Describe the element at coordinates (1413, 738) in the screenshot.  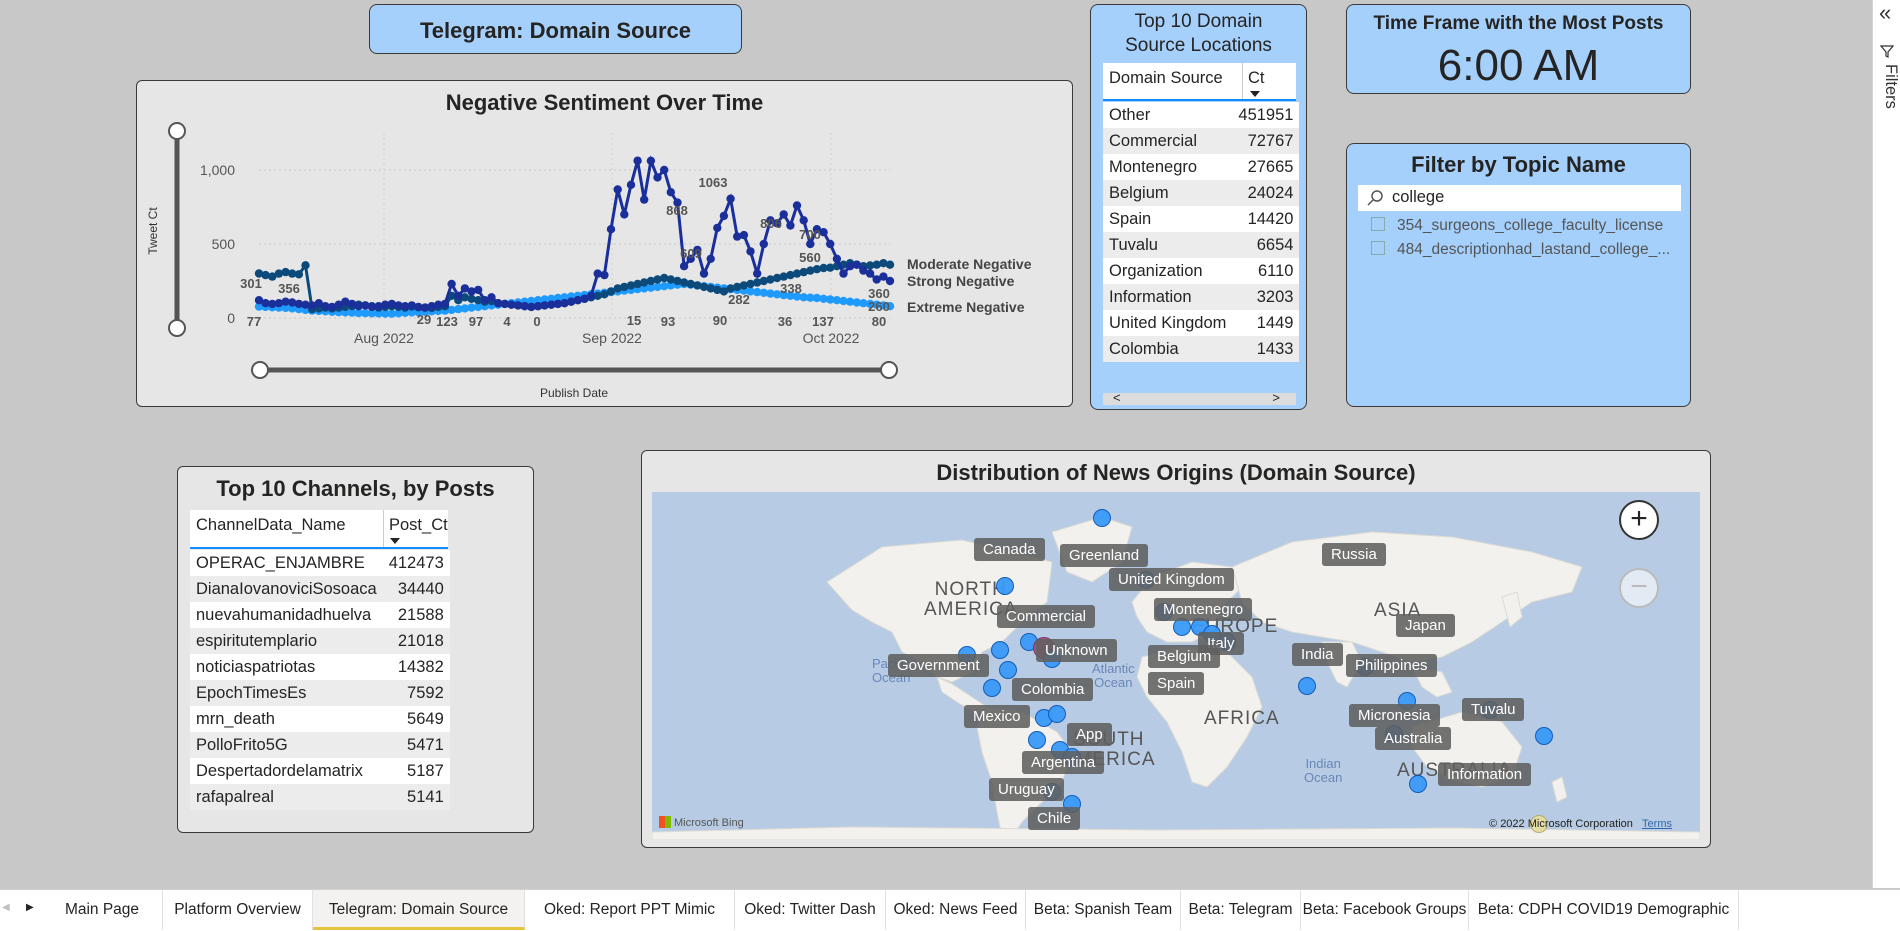
I see `map-label-australia: Australia` at that location.